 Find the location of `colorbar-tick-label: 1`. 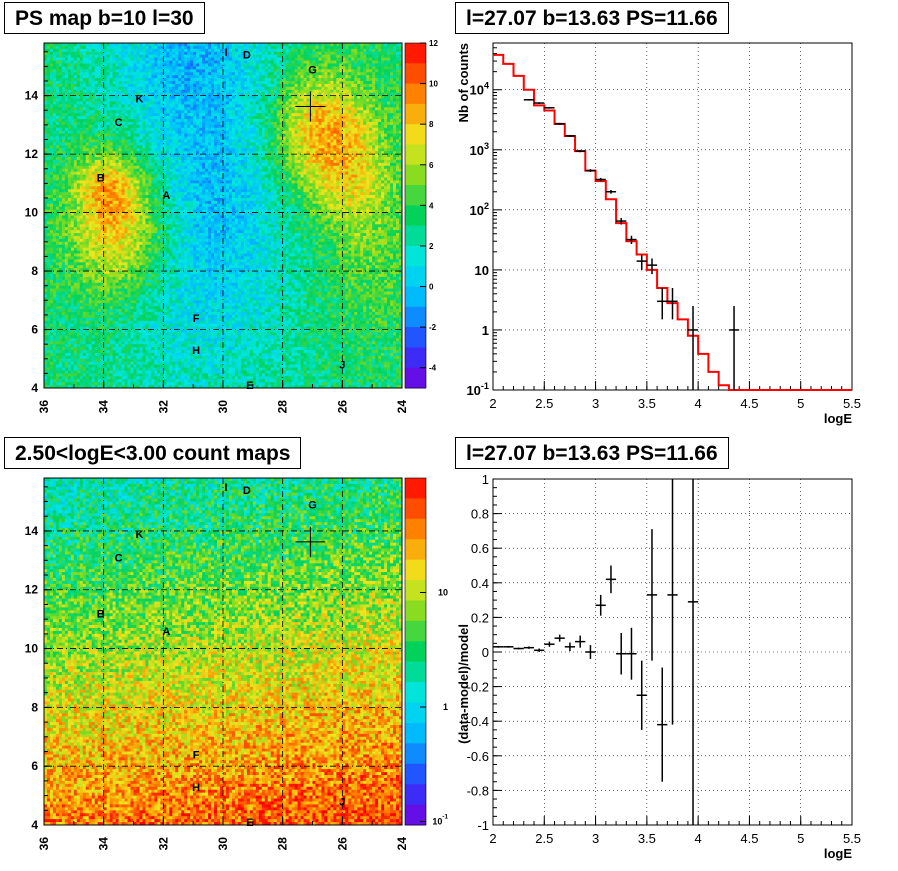

colorbar-tick-label: 1 is located at coordinates (445, 707).